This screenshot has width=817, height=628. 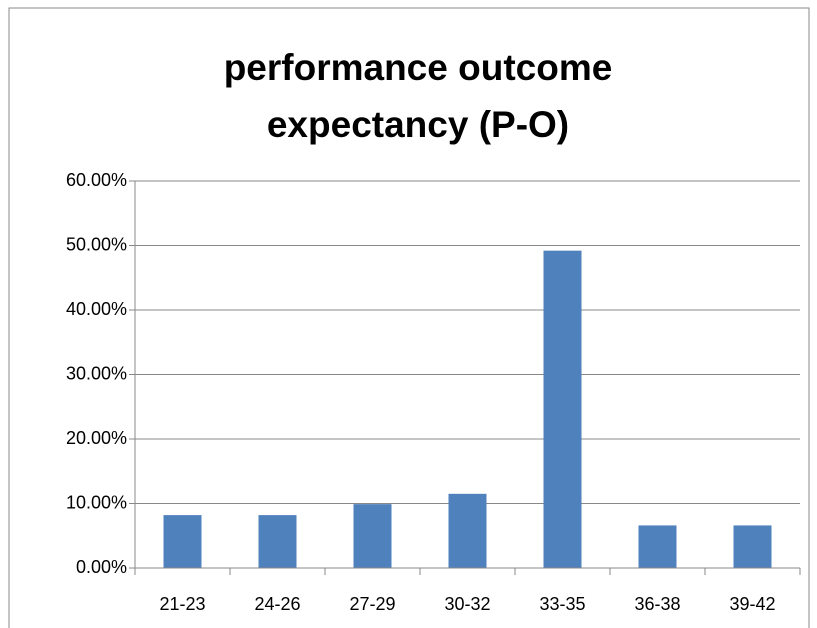 What do you see at coordinates (96, 373) in the screenshot?
I see `y-tick-label: 30.00%` at bounding box center [96, 373].